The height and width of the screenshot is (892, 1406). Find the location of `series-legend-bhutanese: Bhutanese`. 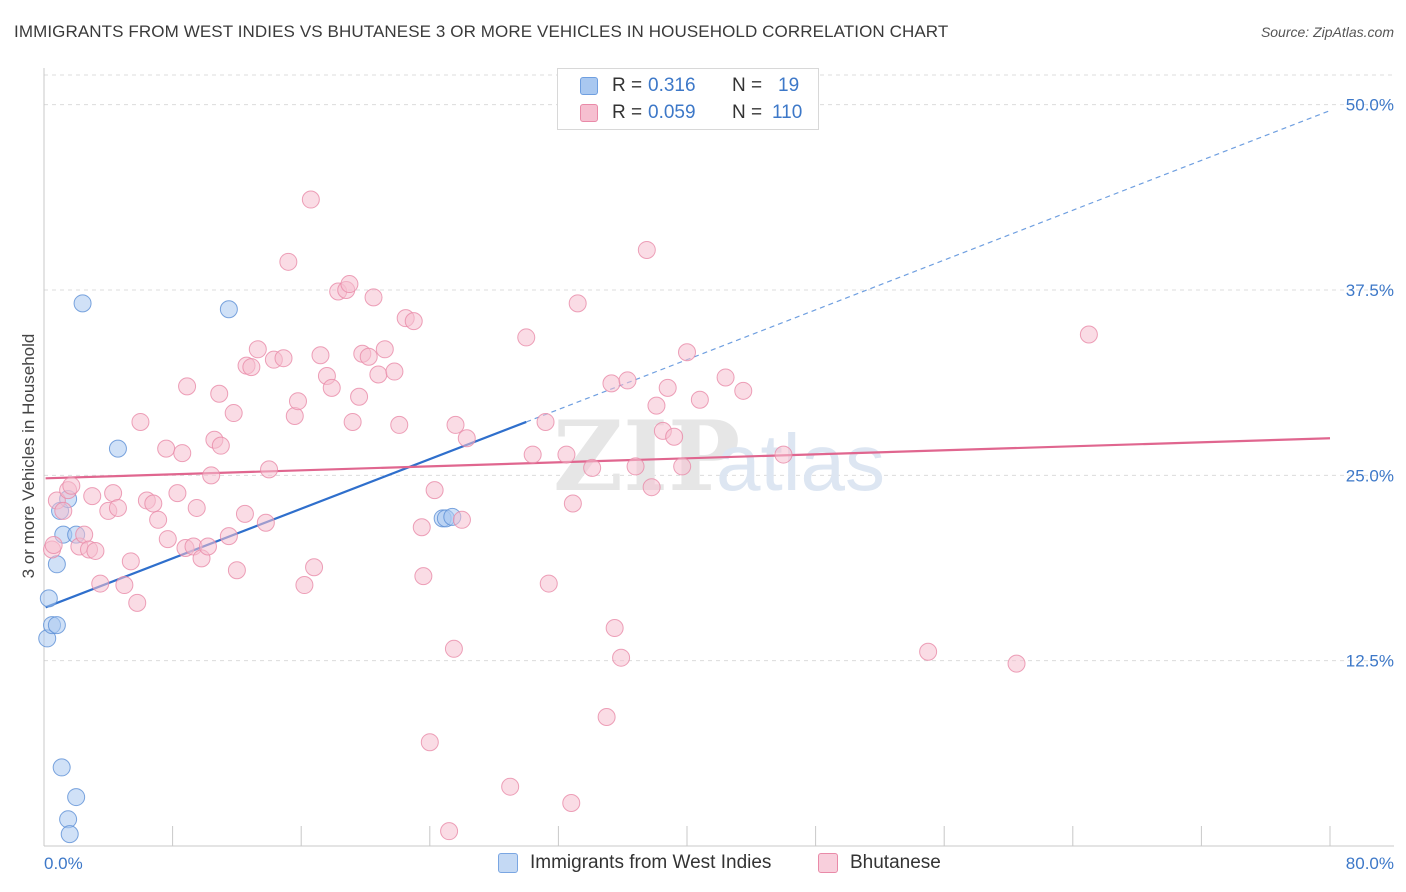

series-legend-bhutanese: Bhutanese is located at coordinates (879, 863).